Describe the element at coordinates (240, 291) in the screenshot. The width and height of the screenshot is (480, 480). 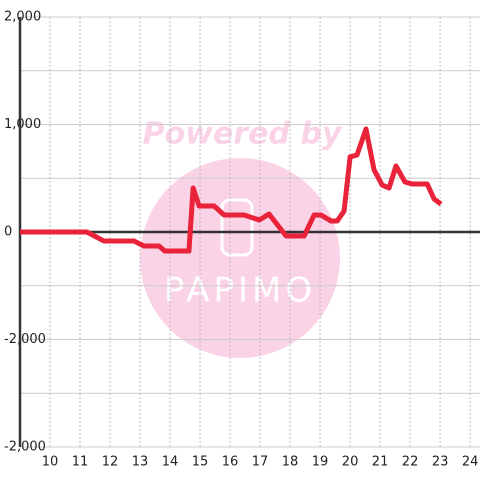
I see `watermark-brand: PAPIMO` at that location.